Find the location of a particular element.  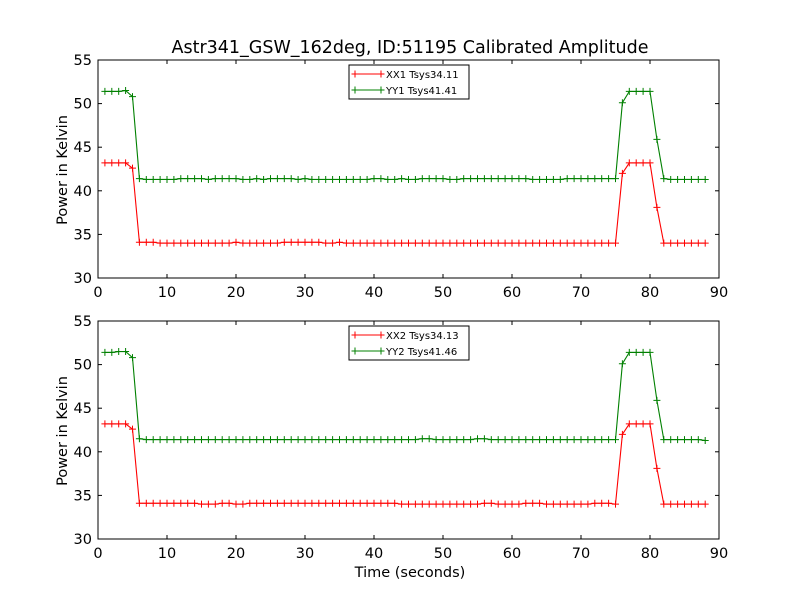

bottom-x-tick-label: 90 is located at coordinates (719, 554).